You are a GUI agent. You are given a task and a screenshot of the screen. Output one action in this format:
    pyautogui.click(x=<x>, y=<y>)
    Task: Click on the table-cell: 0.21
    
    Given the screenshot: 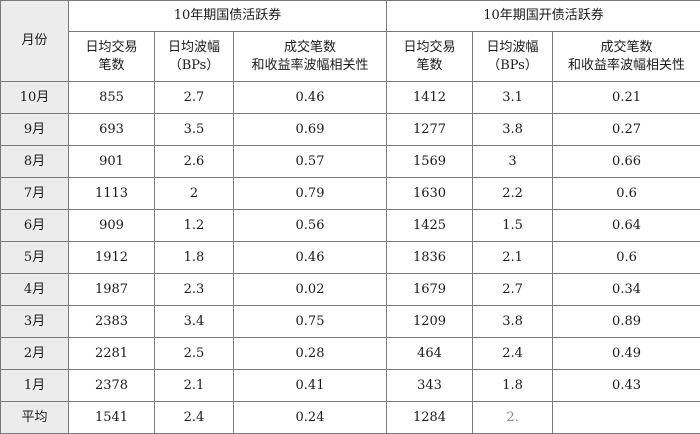 What is the action you would take?
    pyautogui.click(x=626, y=98)
    